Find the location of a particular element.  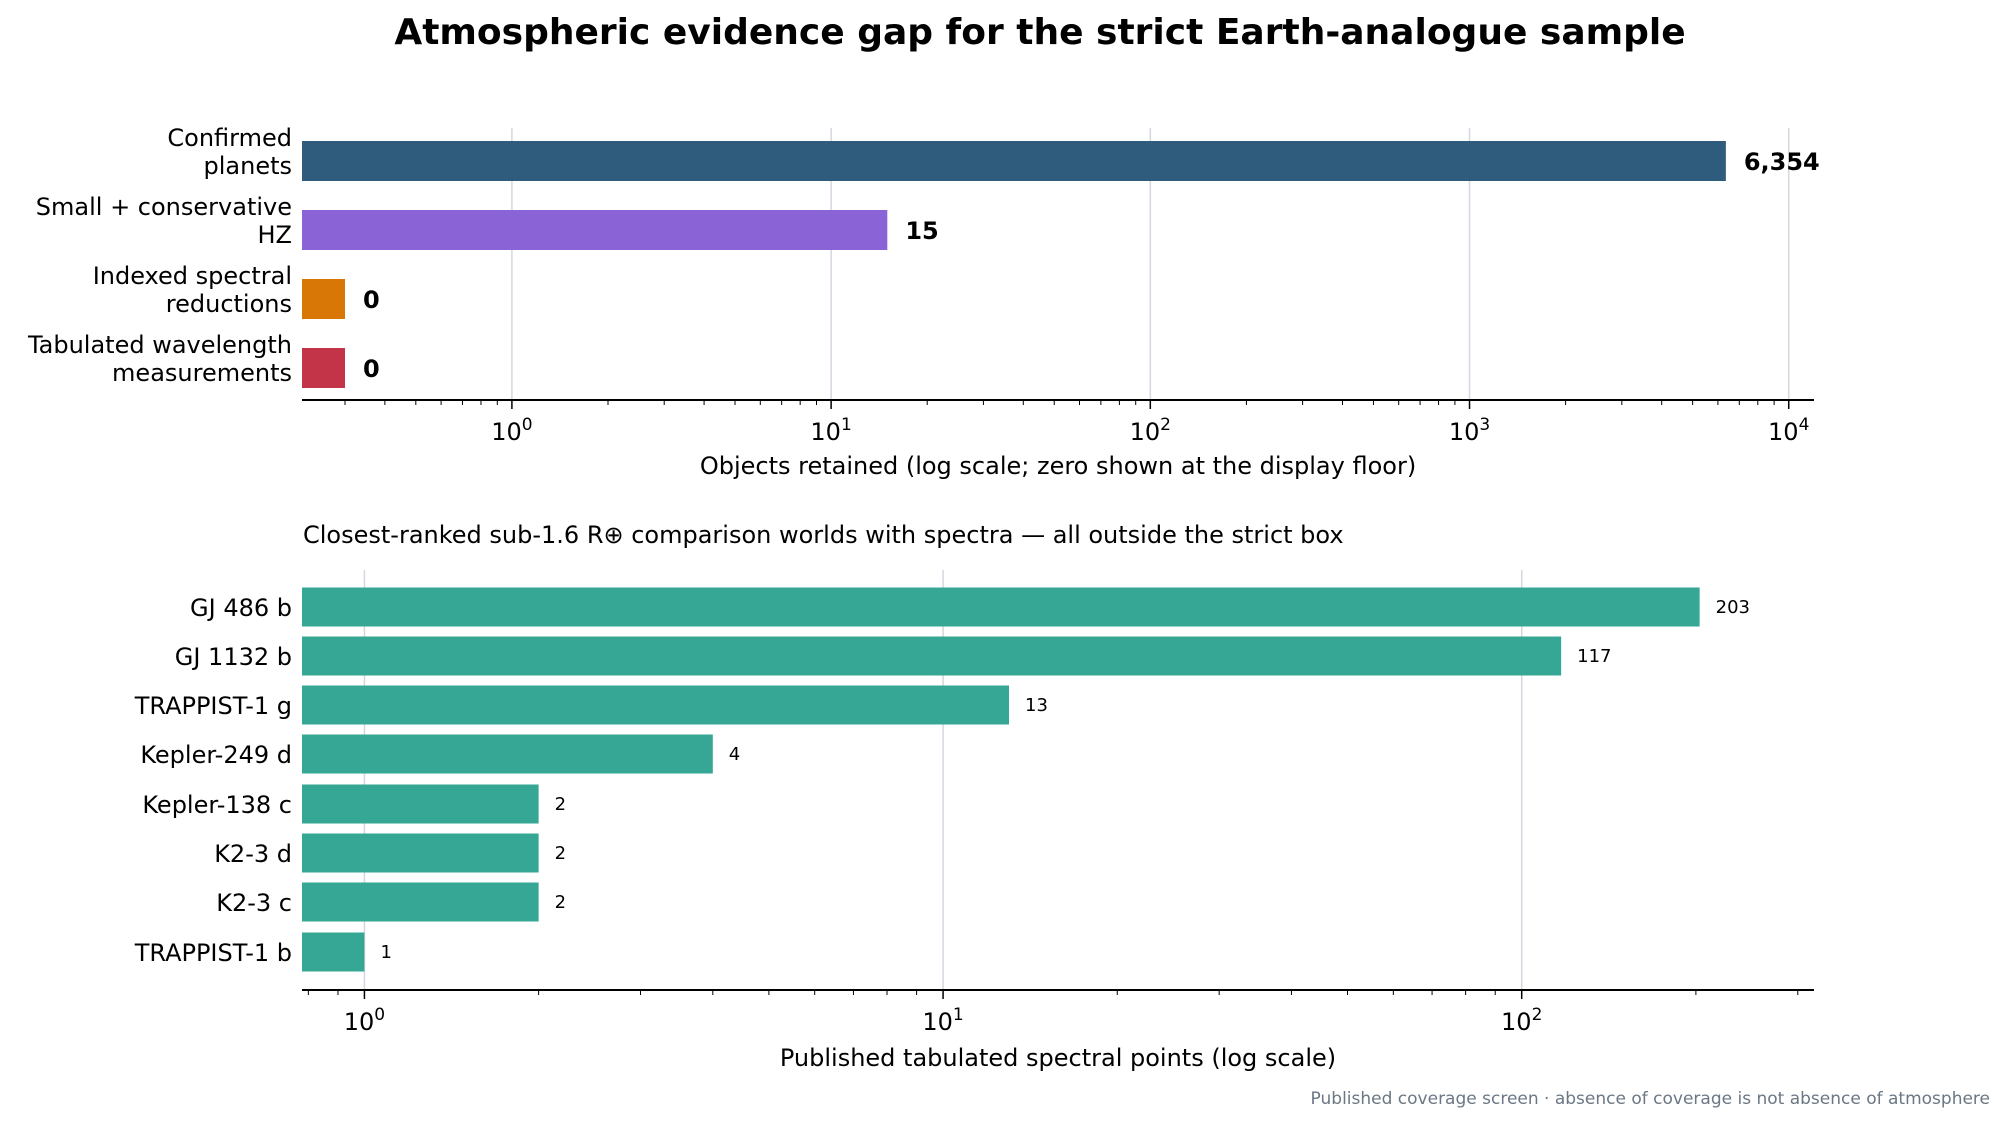

value-label: 4 is located at coordinates (734, 754).